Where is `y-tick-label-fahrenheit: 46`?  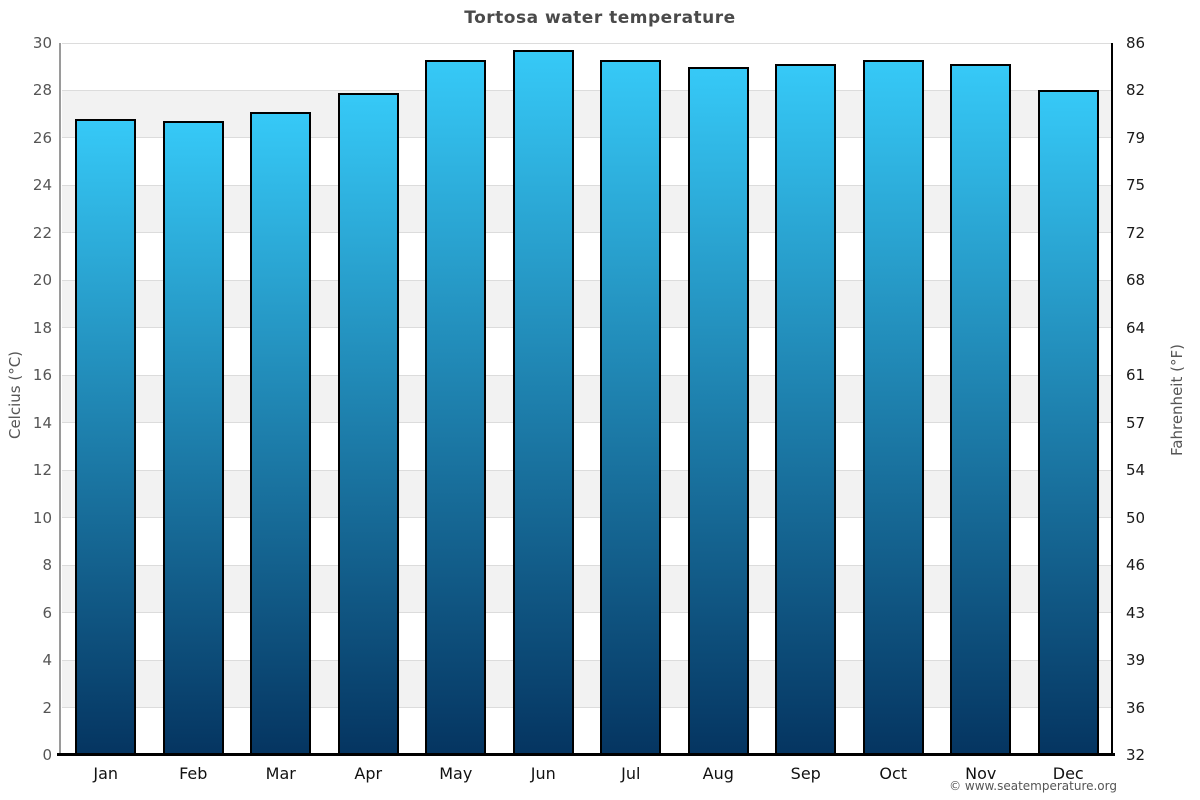
y-tick-label-fahrenheit: 46 is located at coordinates (1136, 565).